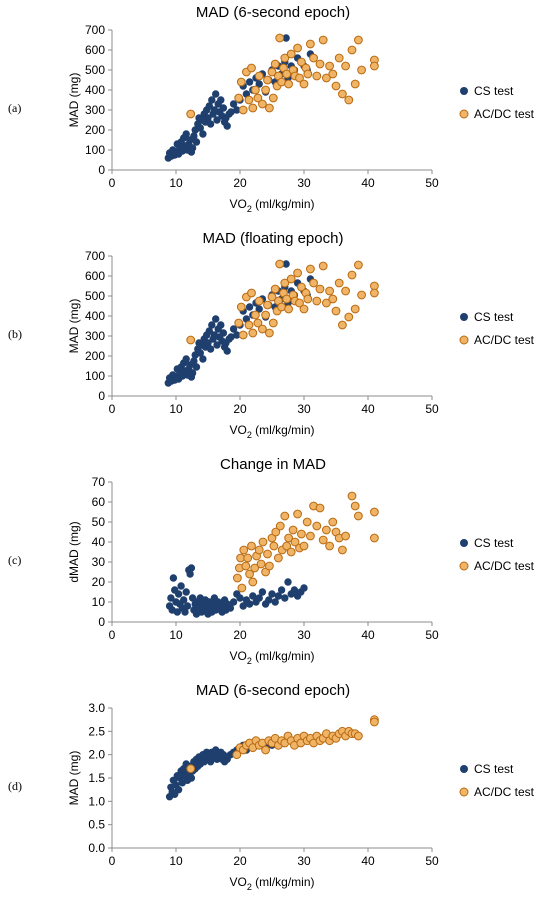 This screenshot has height=905, width=550. Describe the element at coordinates (464, 91) in the screenshot. I see `legend-marker-cs` at that location.